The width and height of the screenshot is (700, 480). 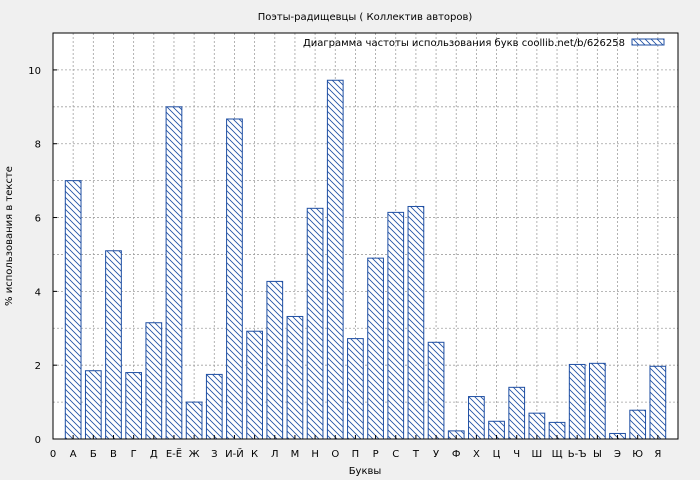 I want to click on x-tick-label: Ш, so click(x=537, y=454).